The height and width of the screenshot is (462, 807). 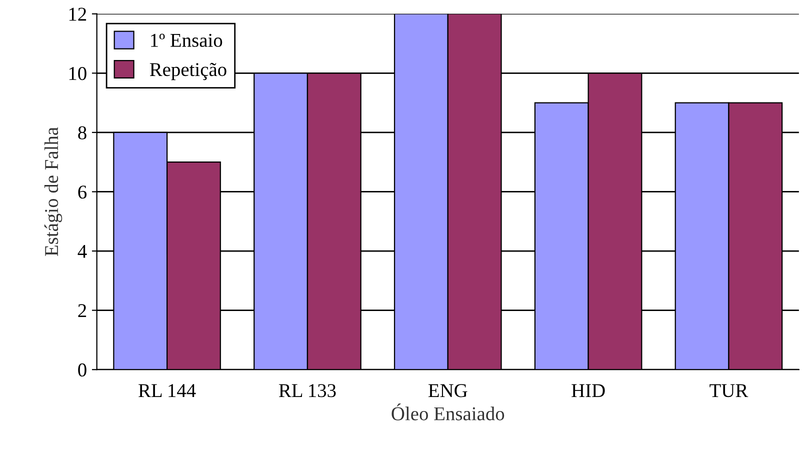 I want to click on x-tick-label: ENG, so click(x=448, y=391).